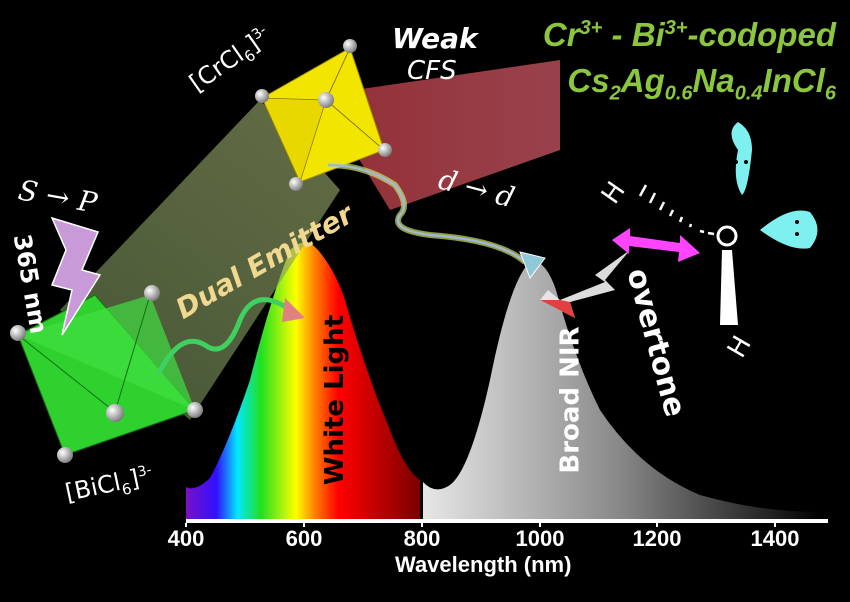  Describe the element at coordinates (426, 213) in the screenshot. I see `nir-transfer-arrow-core` at that location.